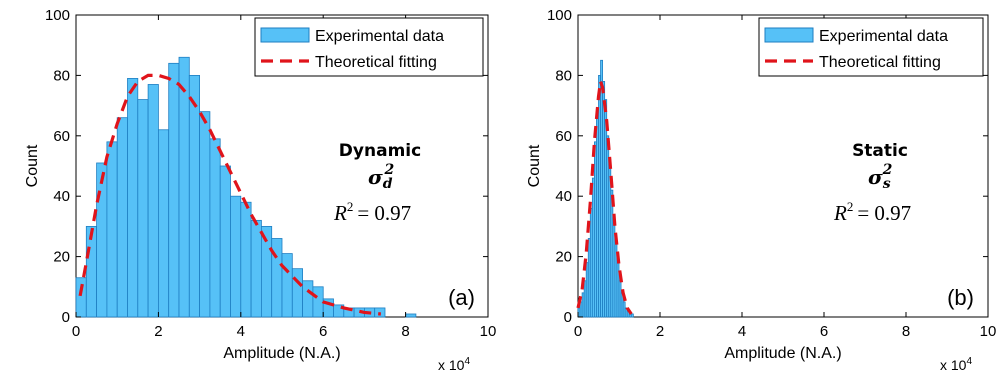  I want to click on annotation-sigma: σs2, so click(880, 177).